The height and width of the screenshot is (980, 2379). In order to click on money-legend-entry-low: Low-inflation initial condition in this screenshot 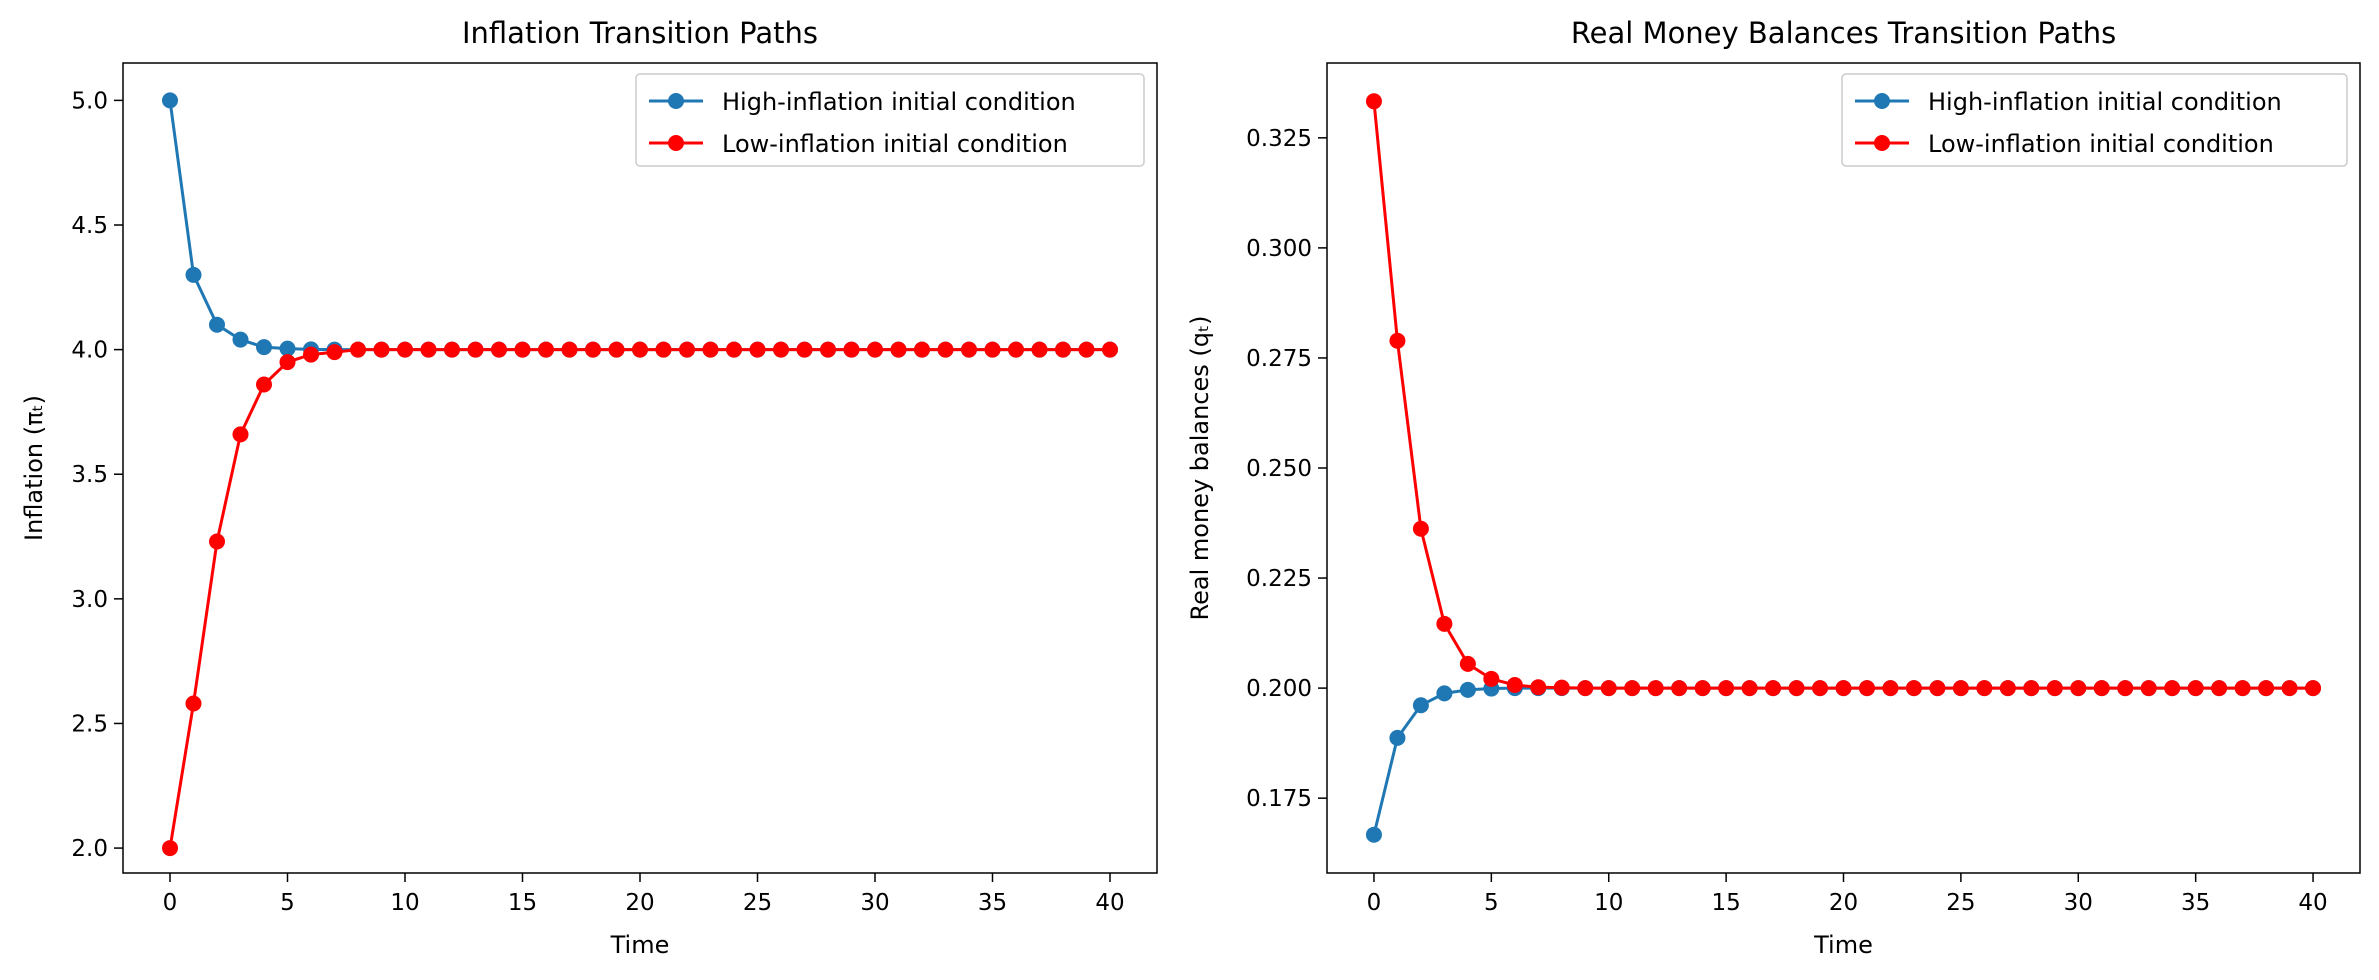, I will do `click(2064, 144)`.